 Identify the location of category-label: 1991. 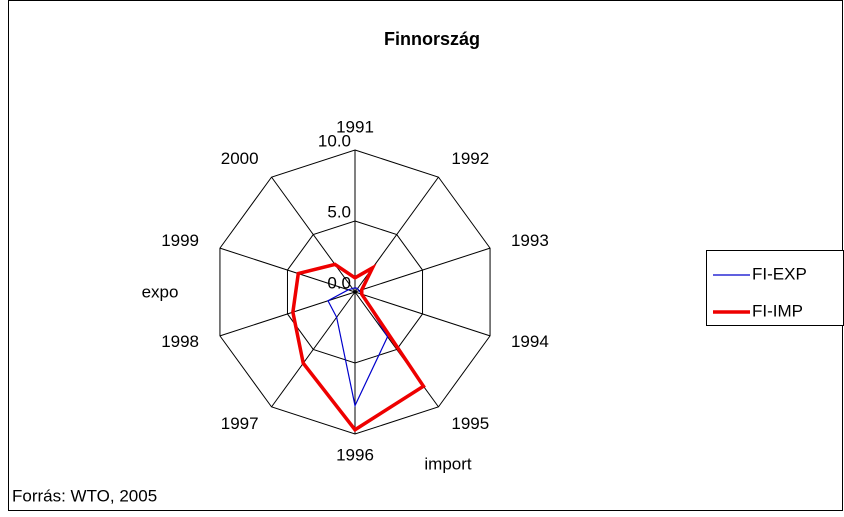
(355, 126).